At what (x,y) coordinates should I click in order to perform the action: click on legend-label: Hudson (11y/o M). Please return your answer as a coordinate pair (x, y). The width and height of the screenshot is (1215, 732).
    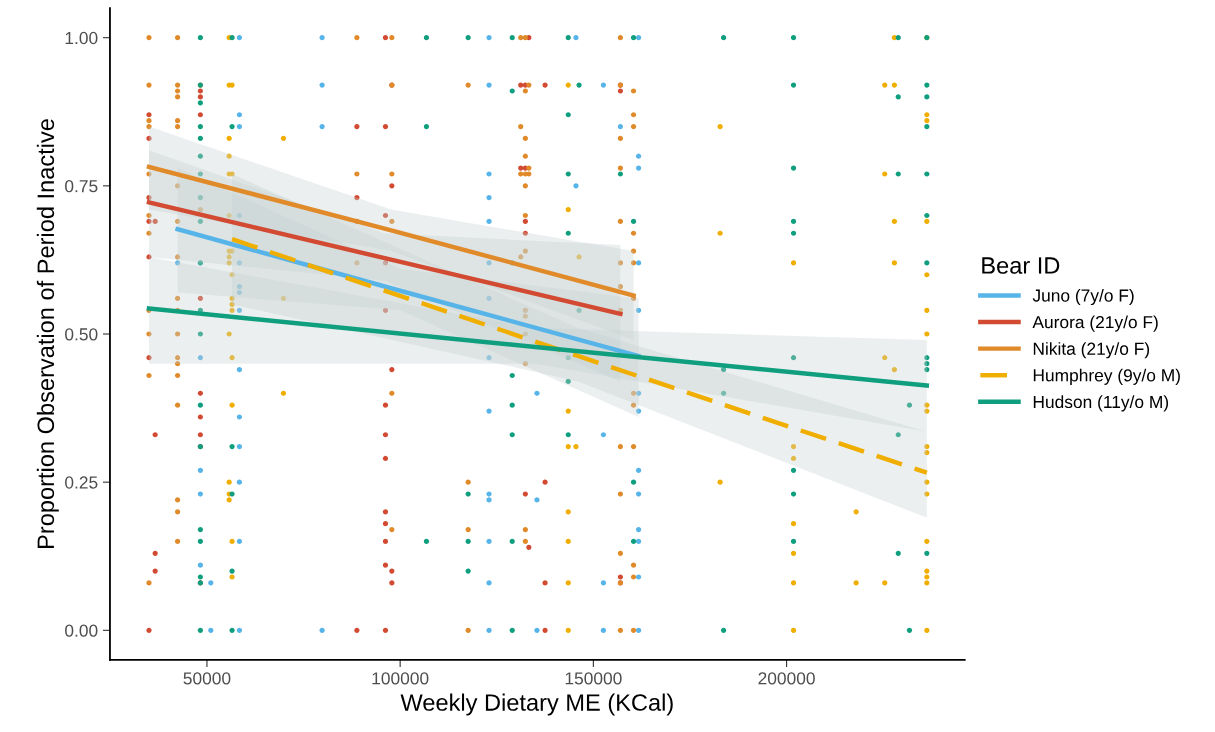
    Looking at the image, I should click on (1101, 403).